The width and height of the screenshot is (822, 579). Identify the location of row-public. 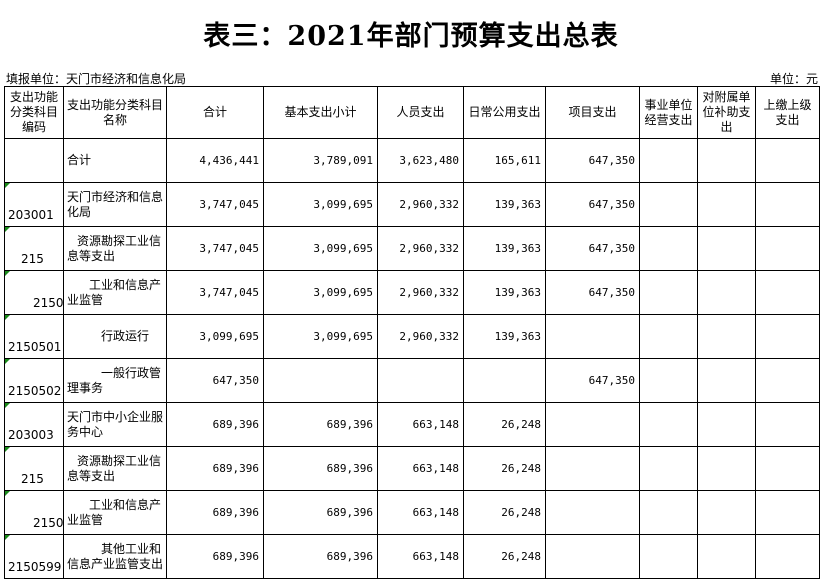
(504, 380).